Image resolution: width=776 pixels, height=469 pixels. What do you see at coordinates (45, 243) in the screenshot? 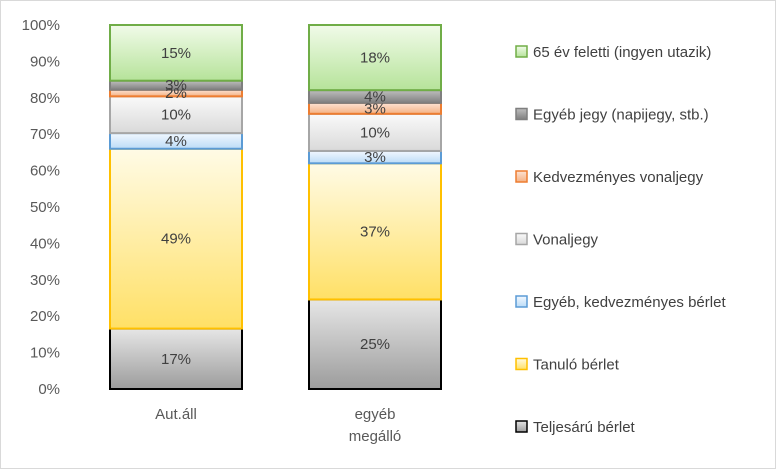
I see `y-tick-label: 40%` at bounding box center [45, 243].